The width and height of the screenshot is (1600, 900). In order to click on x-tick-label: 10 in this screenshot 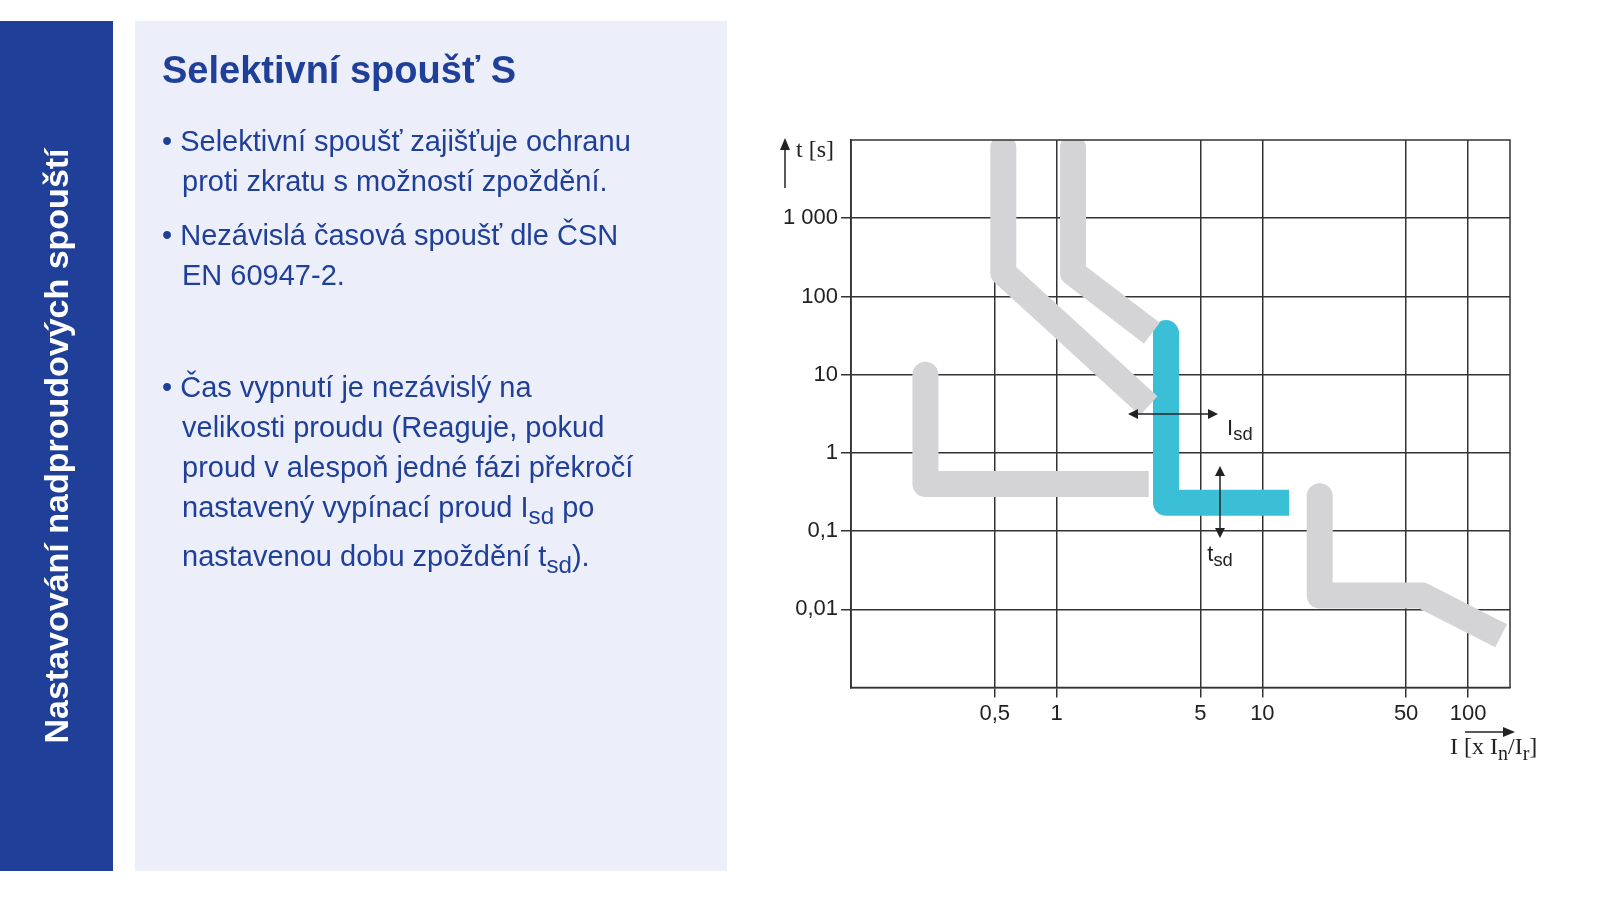, I will do `click(1262, 712)`.